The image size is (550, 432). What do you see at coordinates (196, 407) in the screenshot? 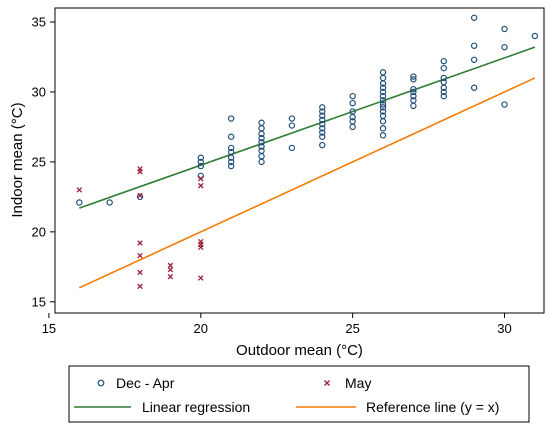
I see `legend-label: Linear regression` at bounding box center [196, 407].